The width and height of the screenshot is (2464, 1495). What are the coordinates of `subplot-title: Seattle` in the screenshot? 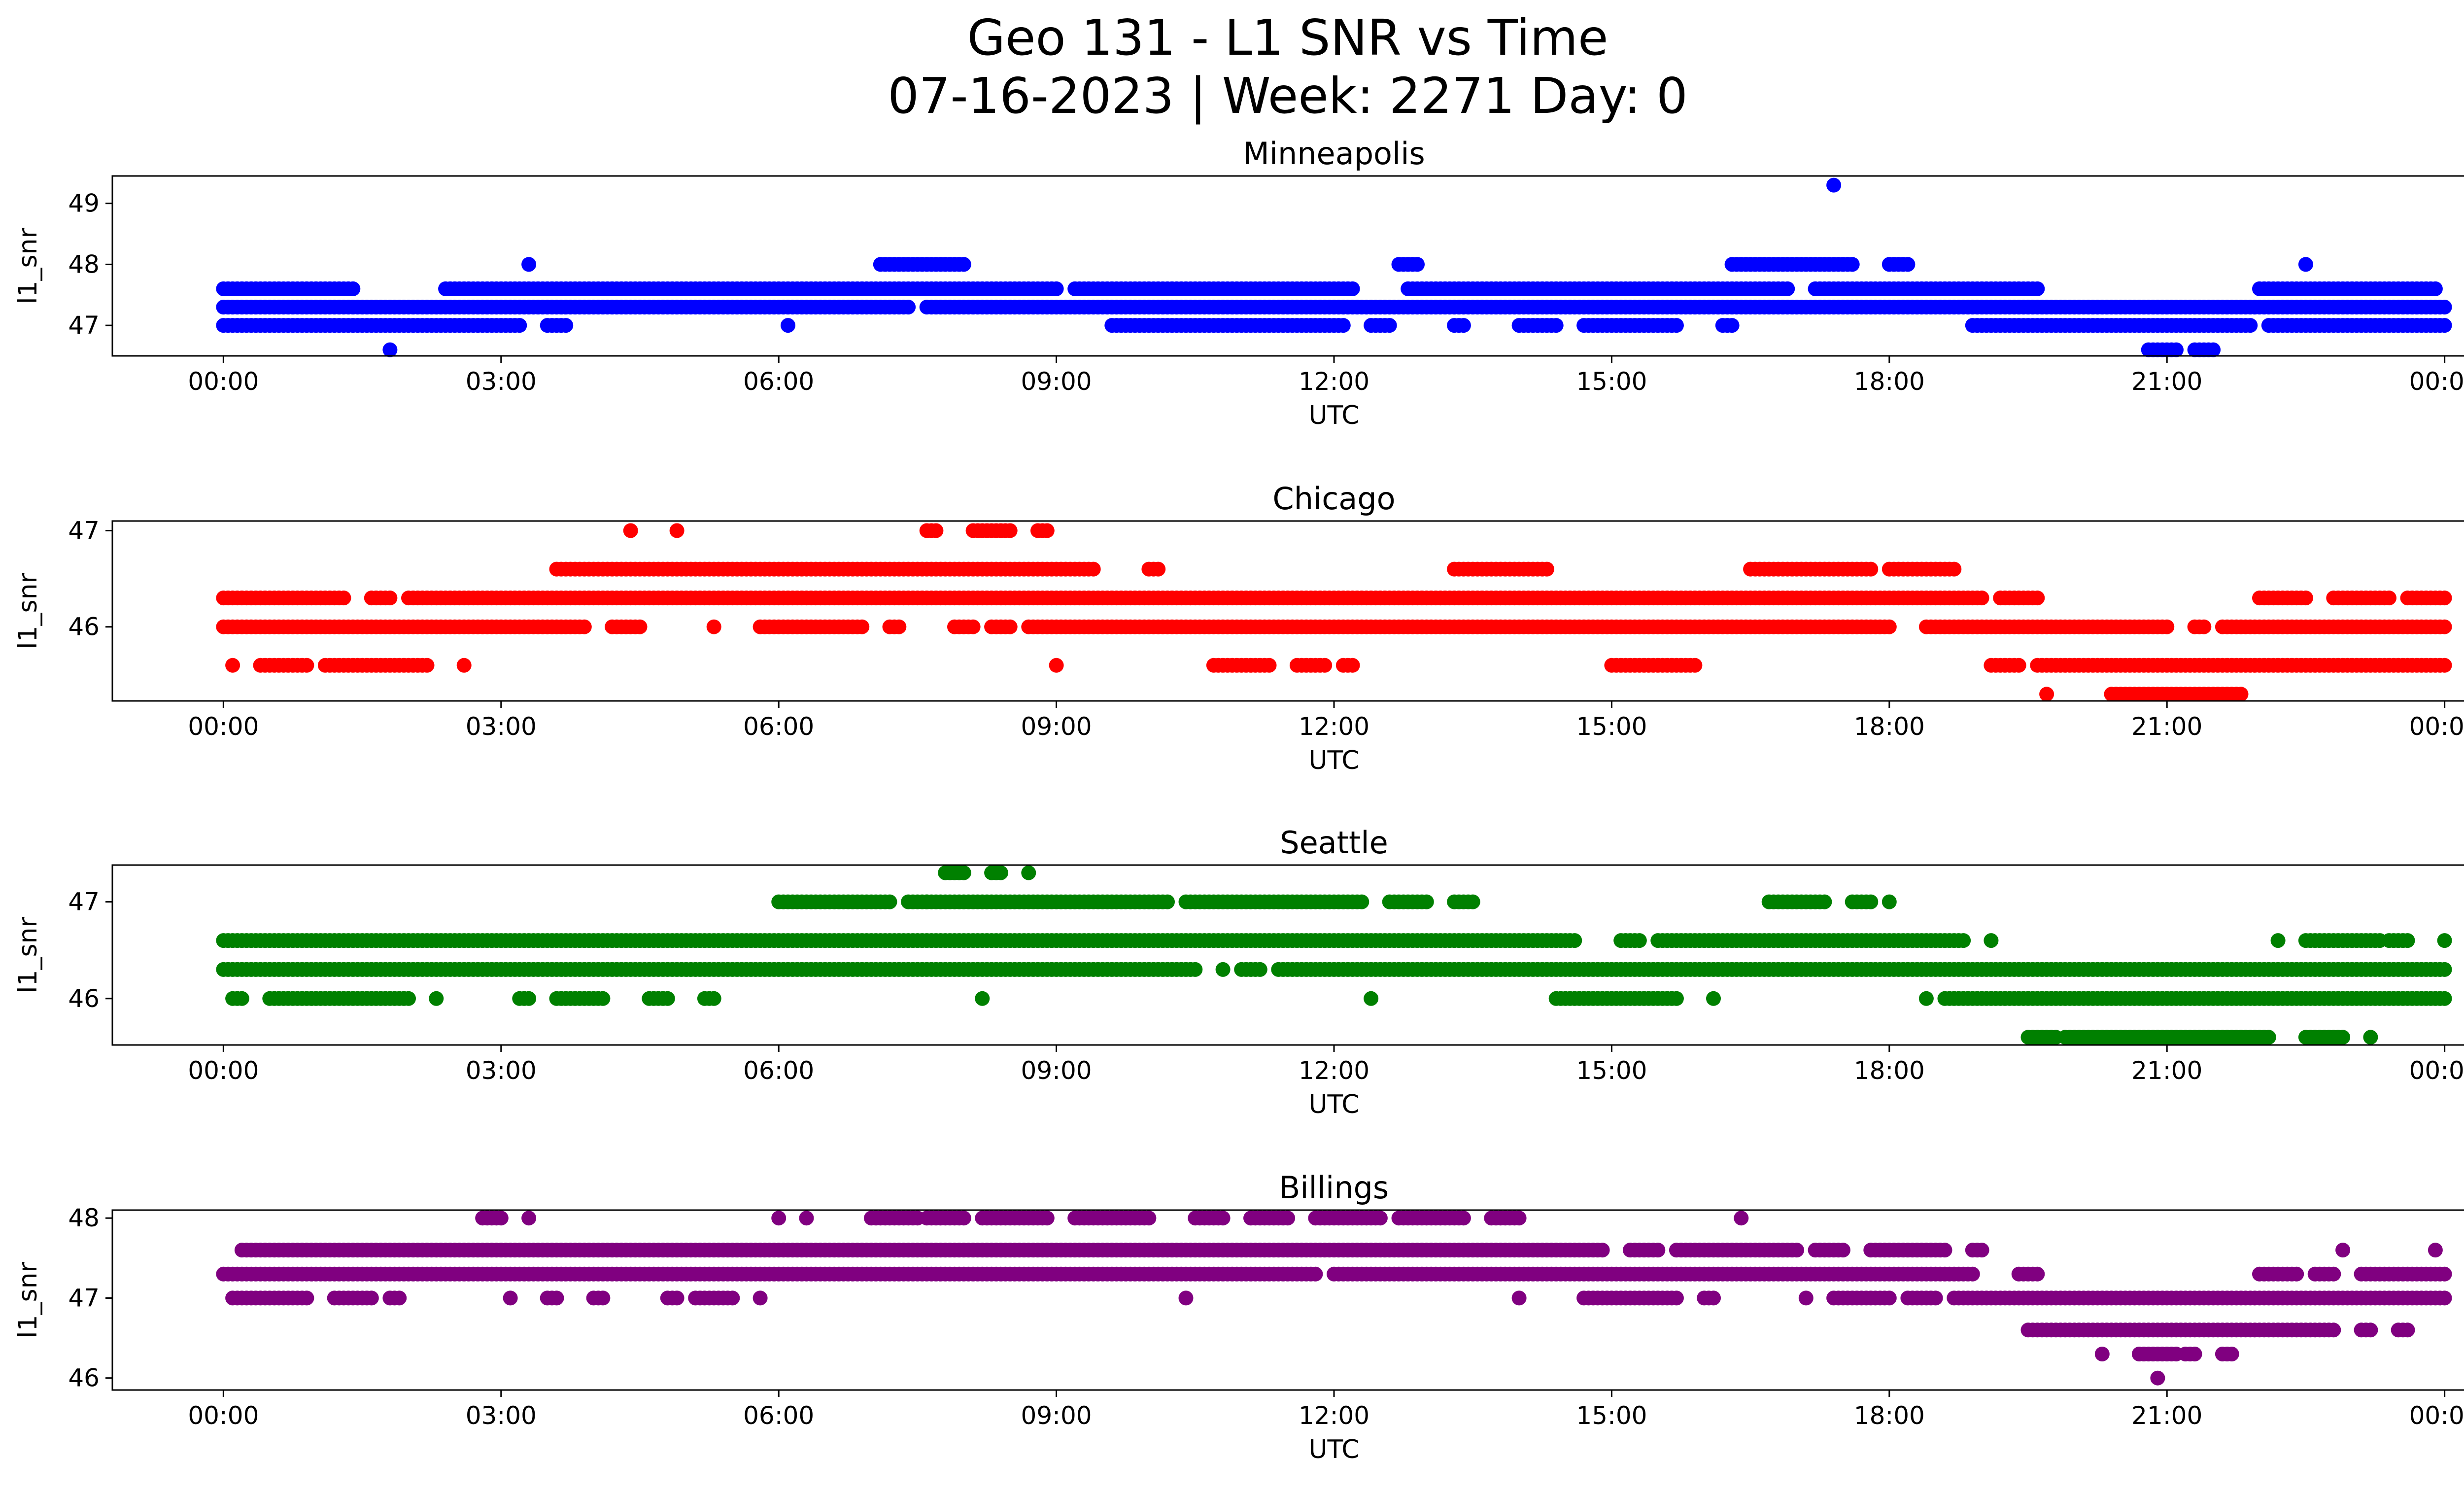 It's located at (1334, 843).